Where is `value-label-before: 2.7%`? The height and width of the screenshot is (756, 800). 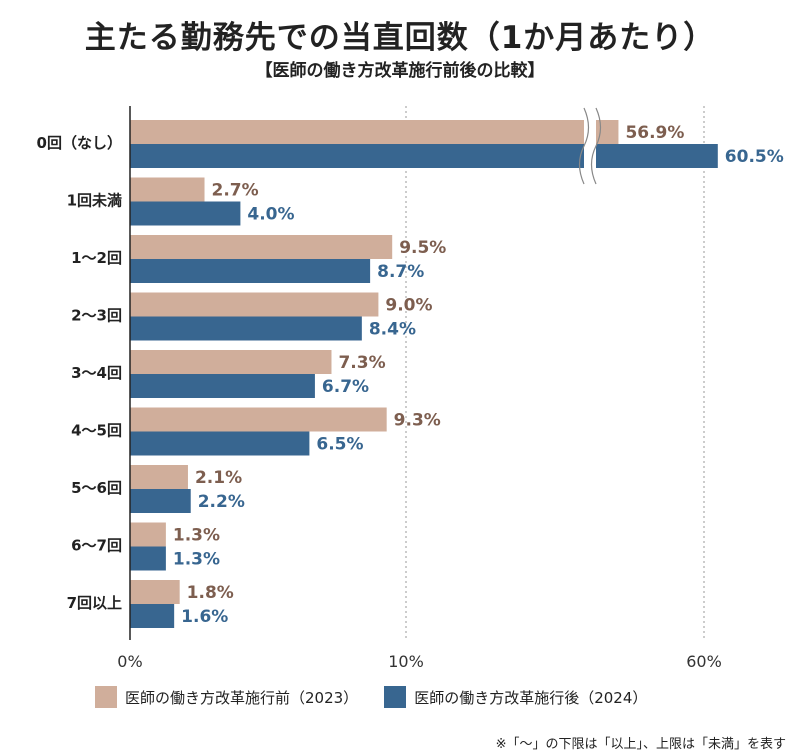
value-label-before: 2.7% is located at coordinates (235, 191).